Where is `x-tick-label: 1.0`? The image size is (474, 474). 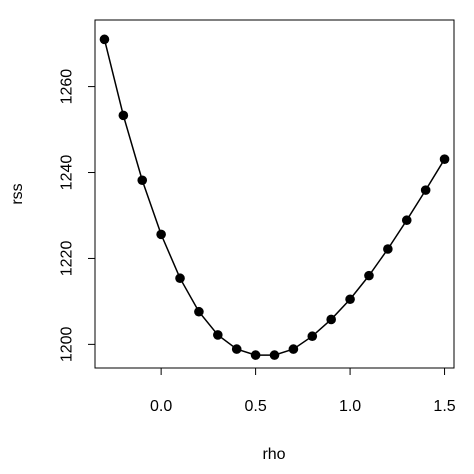
x-tick-label: 1.0 is located at coordinates (350, 406).